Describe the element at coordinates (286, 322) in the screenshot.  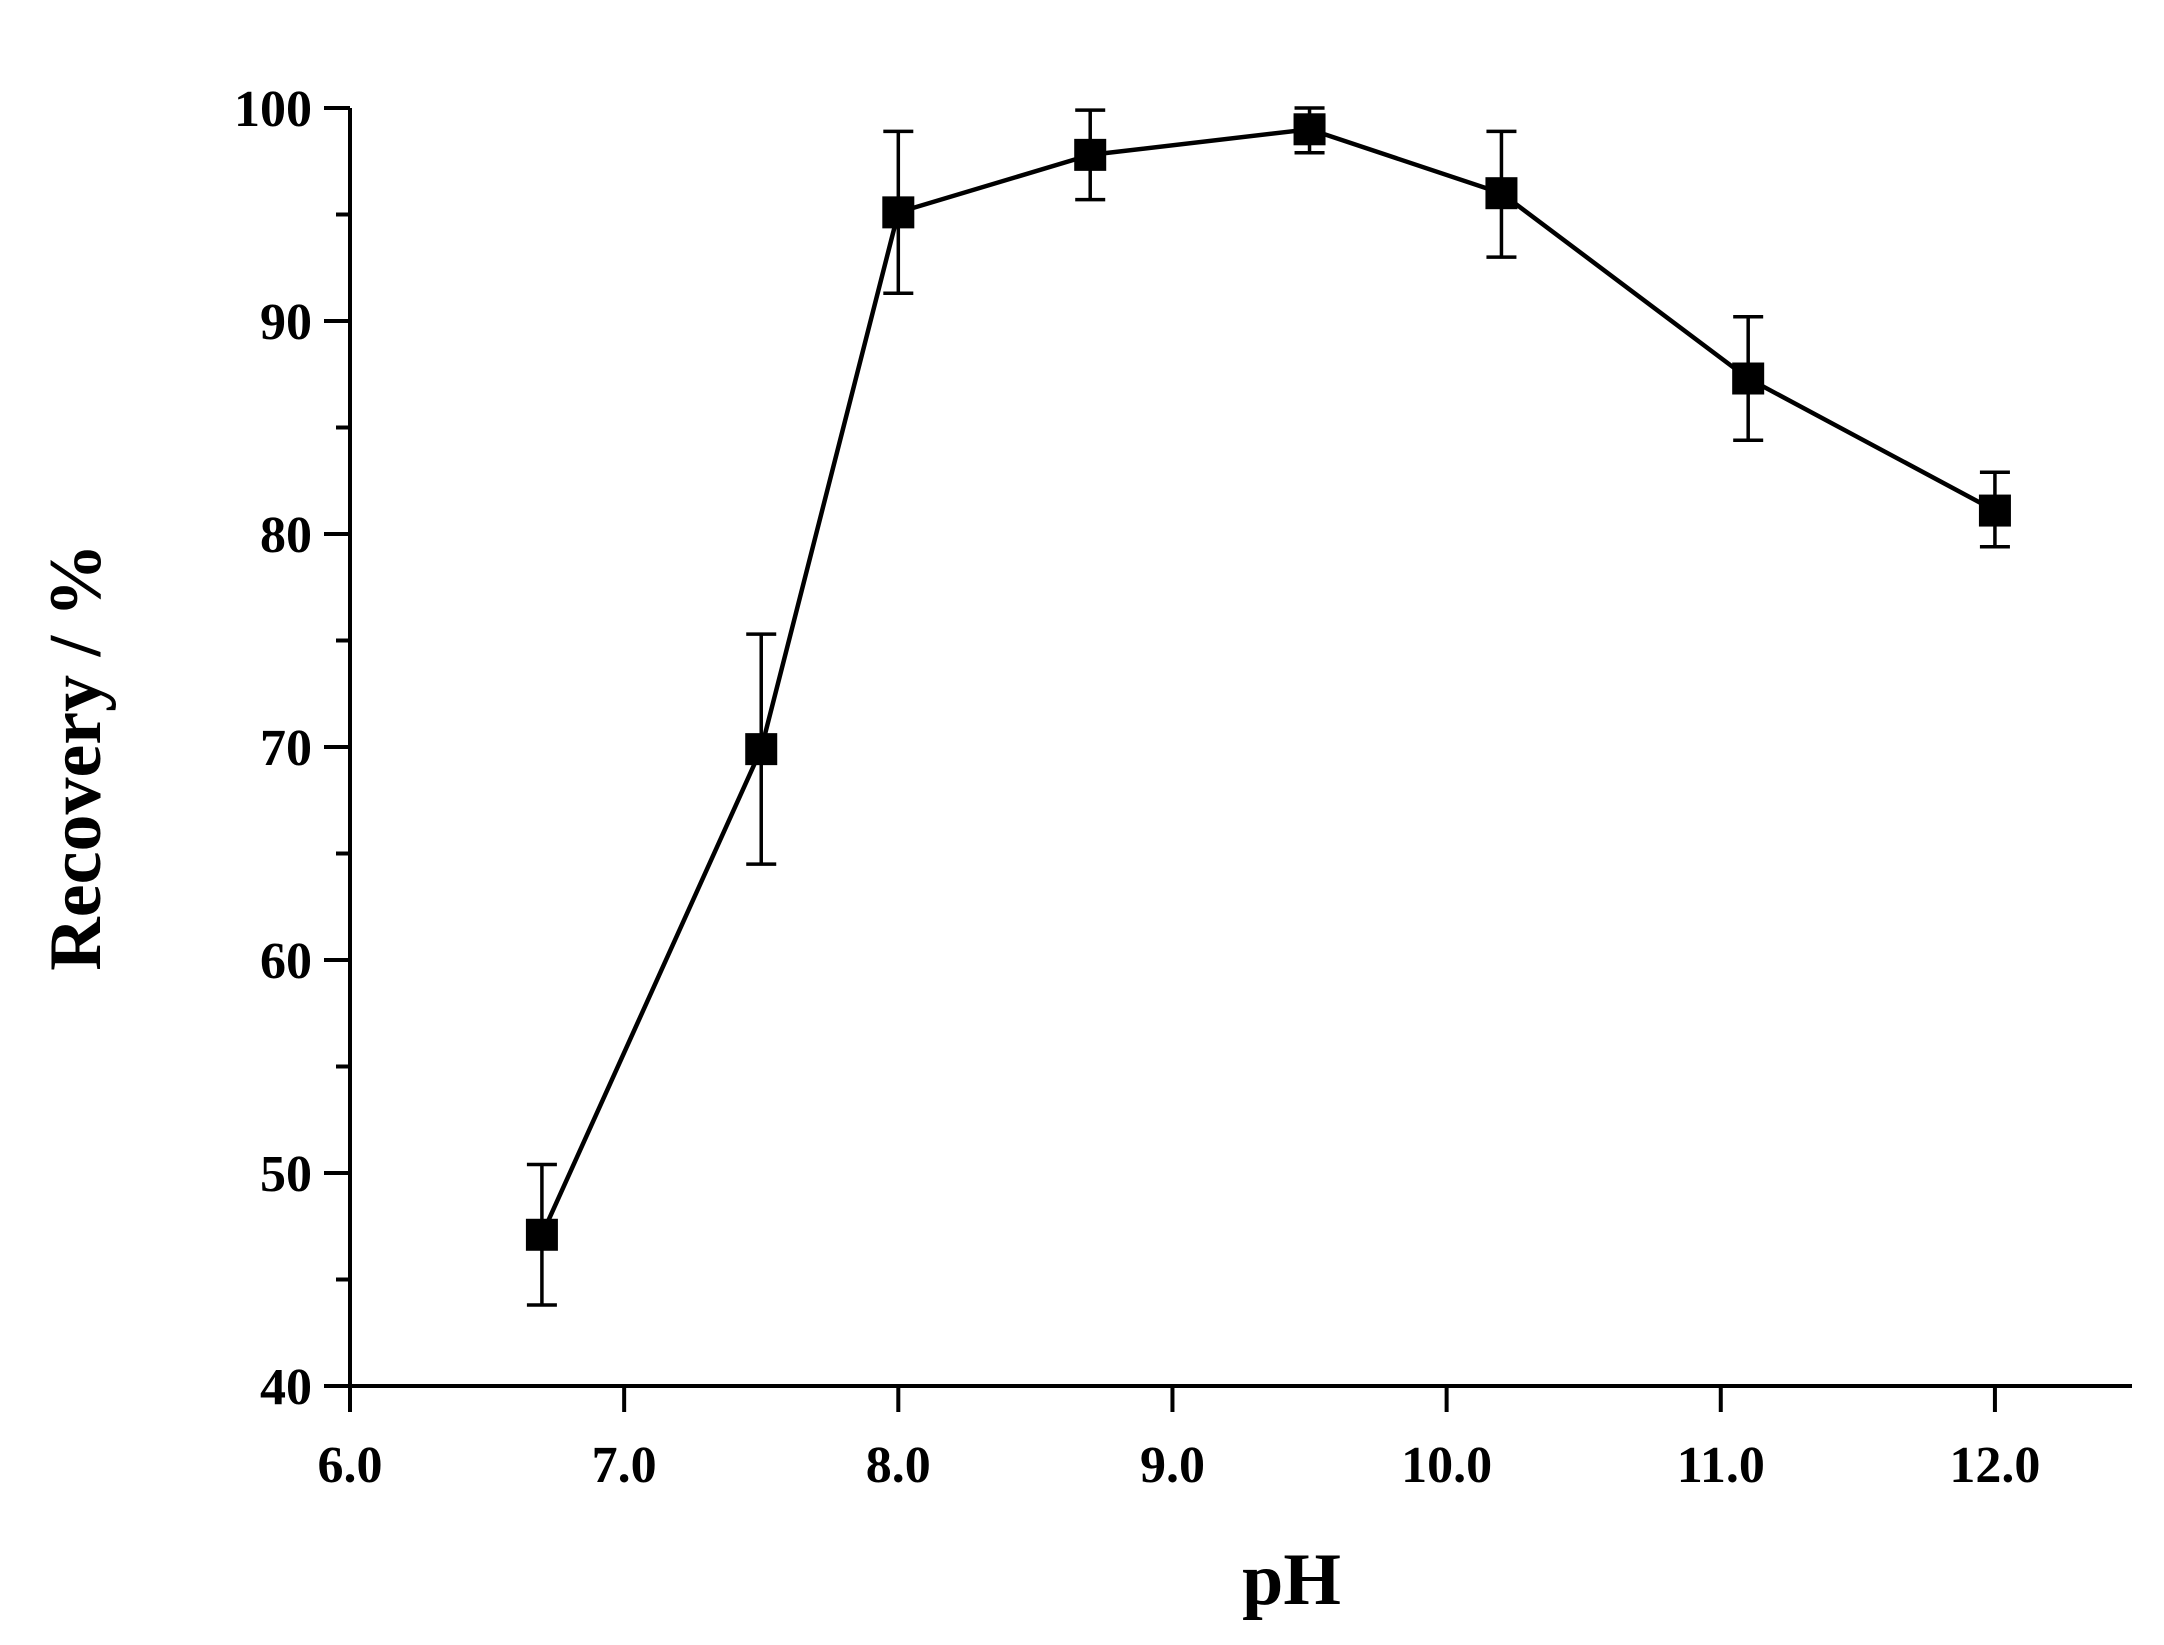
I see `y-tick-label: 90` at that location.